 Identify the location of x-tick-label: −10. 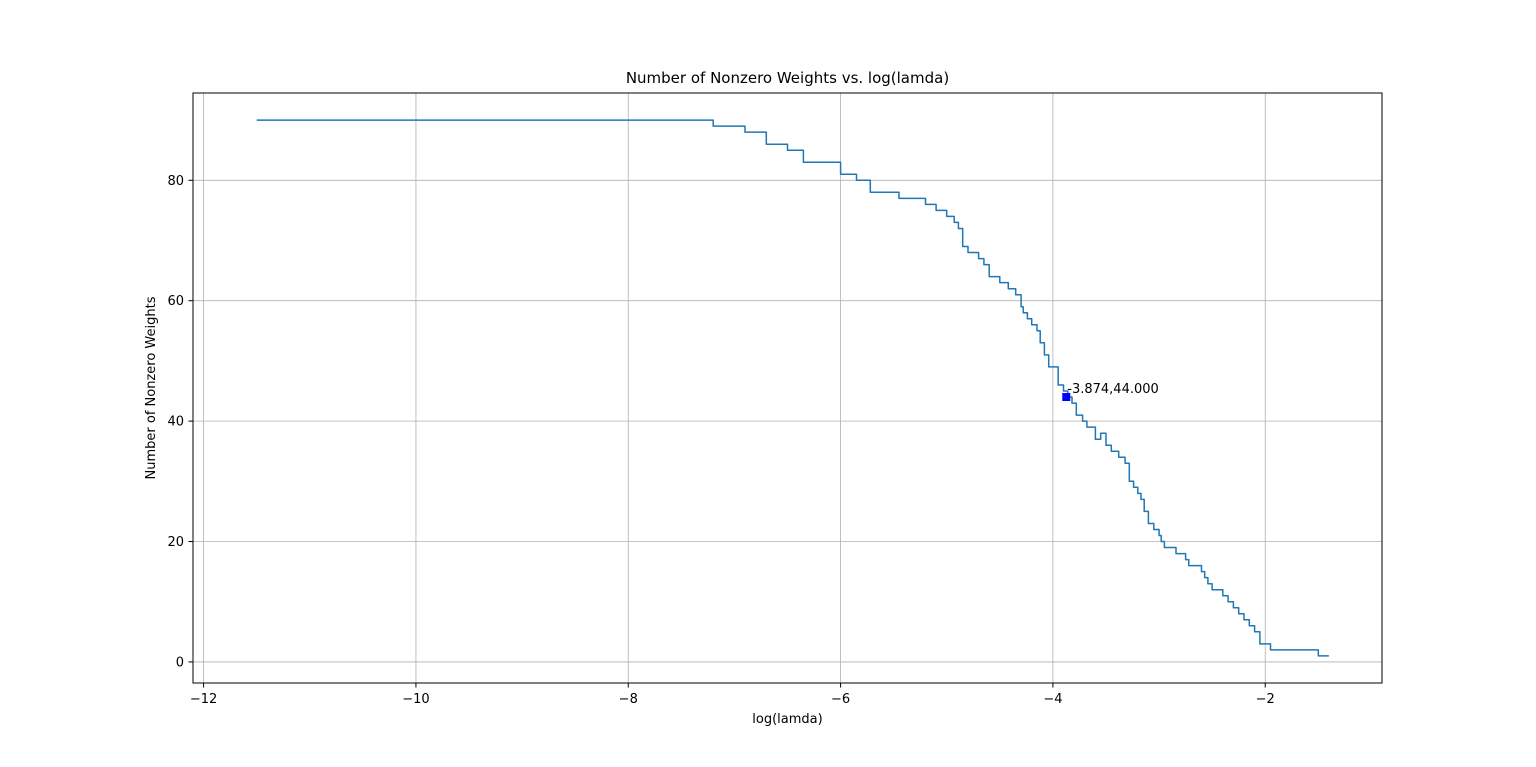
(415, 699).